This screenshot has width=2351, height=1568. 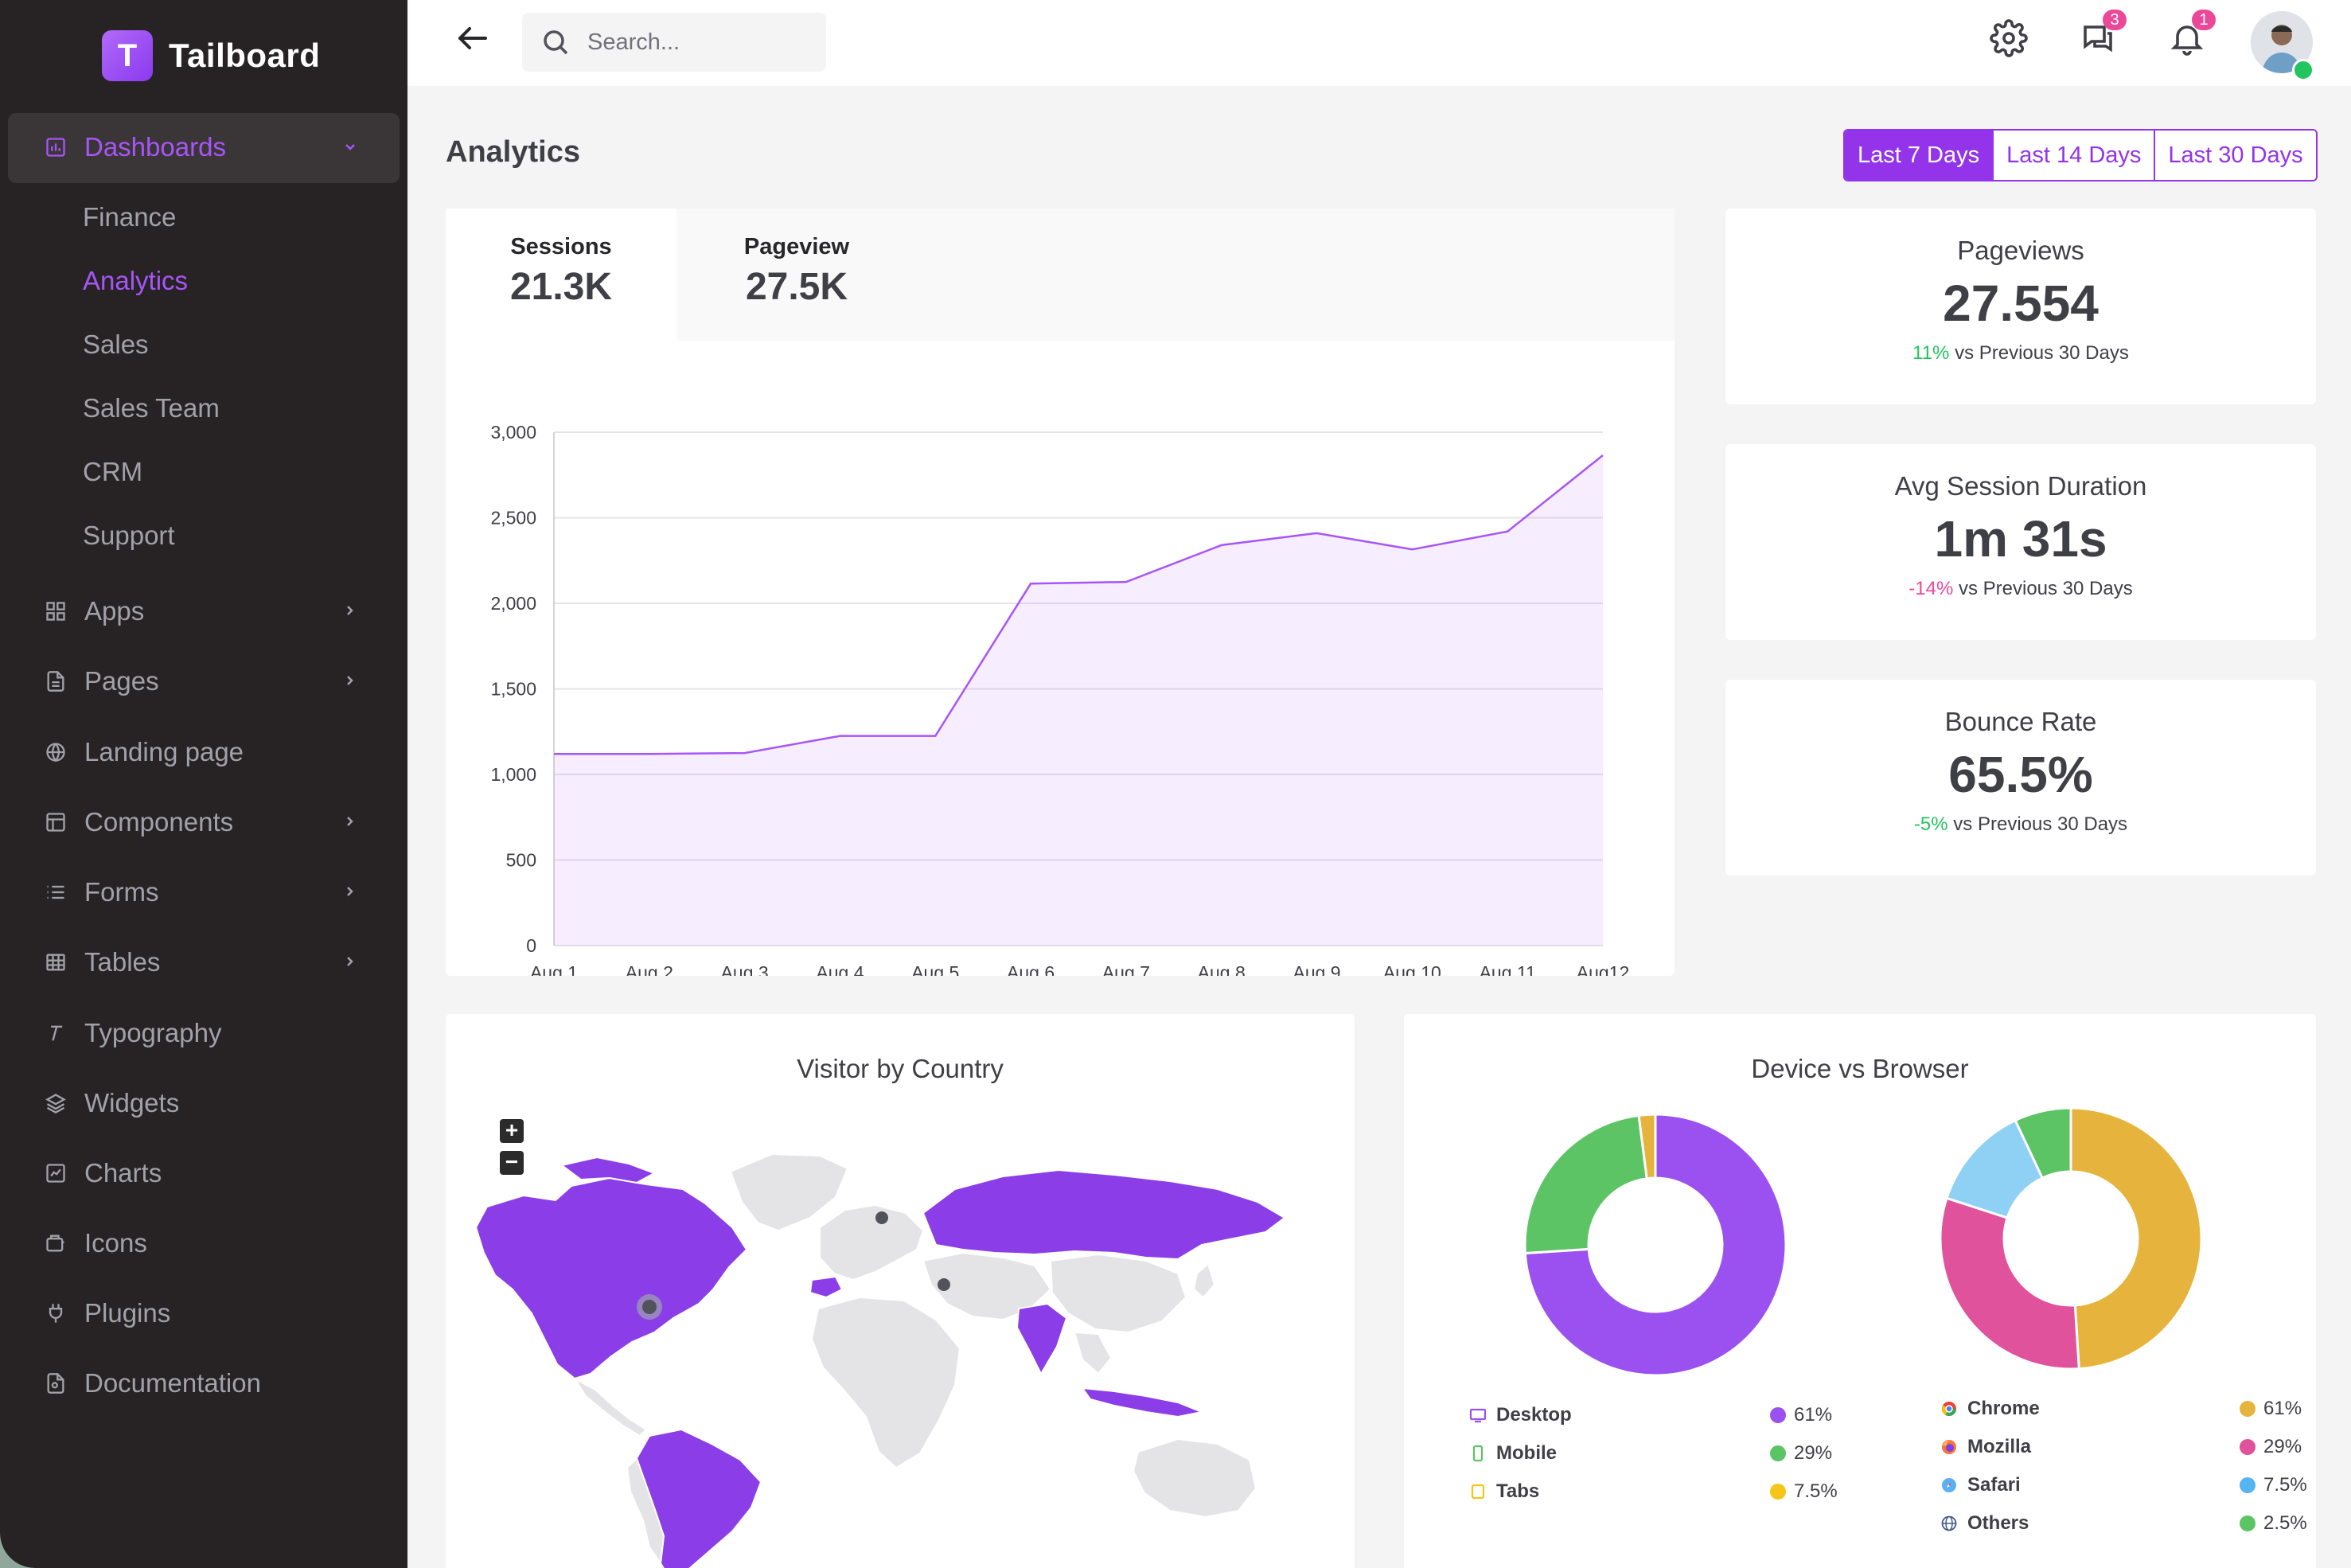 What do you see at coordinates (2282, 42) in the screenshot?
I see `avatar` at bounding box center [2282, 42].